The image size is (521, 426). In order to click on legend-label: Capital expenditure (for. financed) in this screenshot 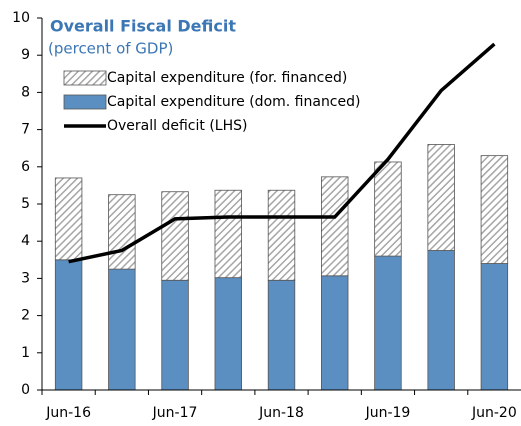, I will do `click(227, 78)`.